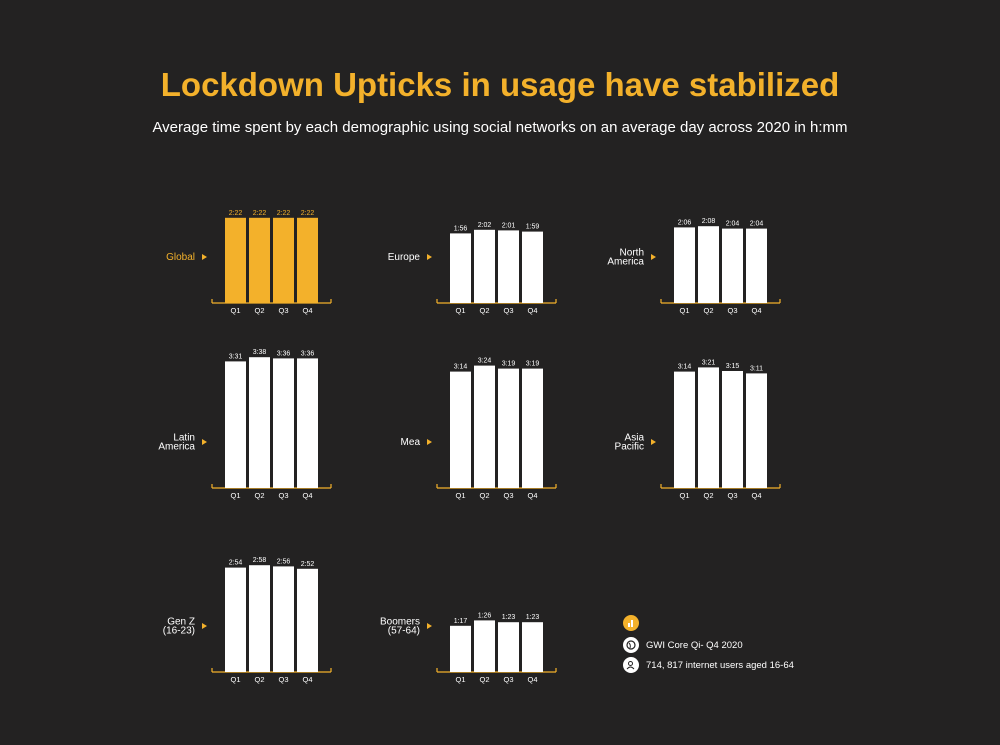 The width and height of the screenshot is (1000, 745). Describe the element at coordinates (694, 645) in the screenshot. I see `source-text: GWI Core Qi- Q4 2020` at that location.